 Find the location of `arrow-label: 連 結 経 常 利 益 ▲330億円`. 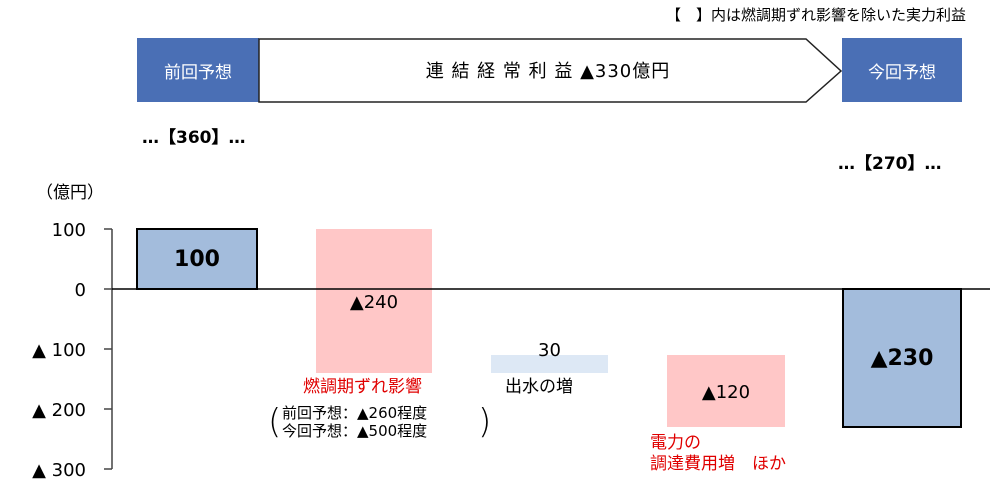

arrow-label: 連 結 経 常 利 益 ▲330億円 is located at coordinates (548, 71).